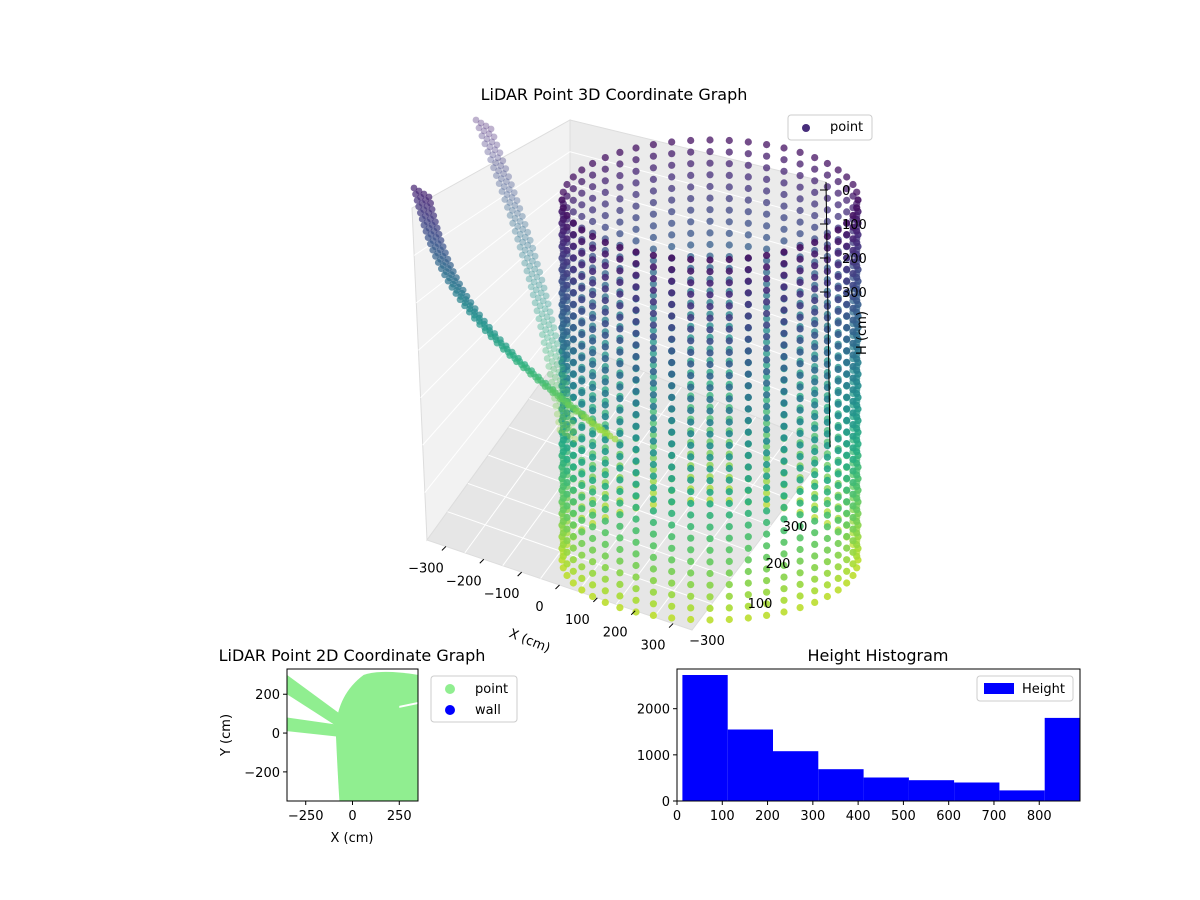 The width and height of the screenshot is (1200, 900). What do you see at coordinates (497, 401) in the screenshot?
I see `grid-line-wall` at bounding box center [497, 401].